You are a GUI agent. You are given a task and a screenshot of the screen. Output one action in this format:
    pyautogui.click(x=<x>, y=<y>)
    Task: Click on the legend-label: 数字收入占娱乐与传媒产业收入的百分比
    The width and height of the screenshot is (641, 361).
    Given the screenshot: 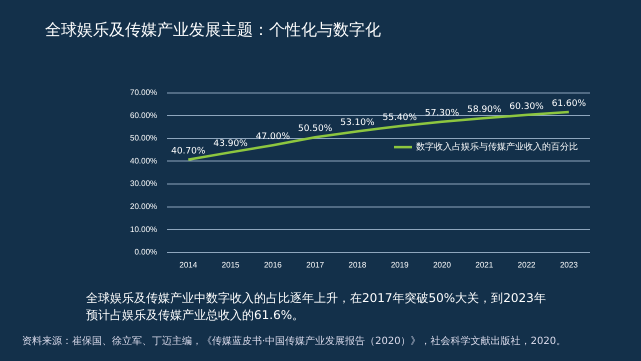 What is the action you would take?
    pyautogui.click(x=497, y=146)
    